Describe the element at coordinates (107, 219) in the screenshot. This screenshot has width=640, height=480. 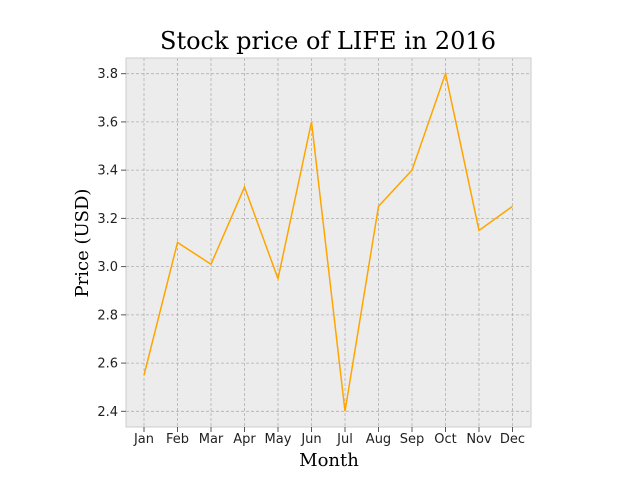
I see `y-tick-label: 3.2` at that location.